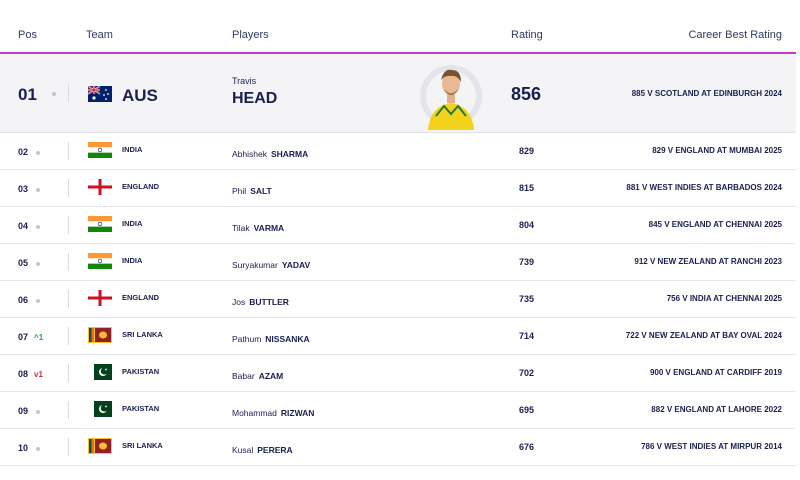  I want to click on rating: 735, so click(527, 299).